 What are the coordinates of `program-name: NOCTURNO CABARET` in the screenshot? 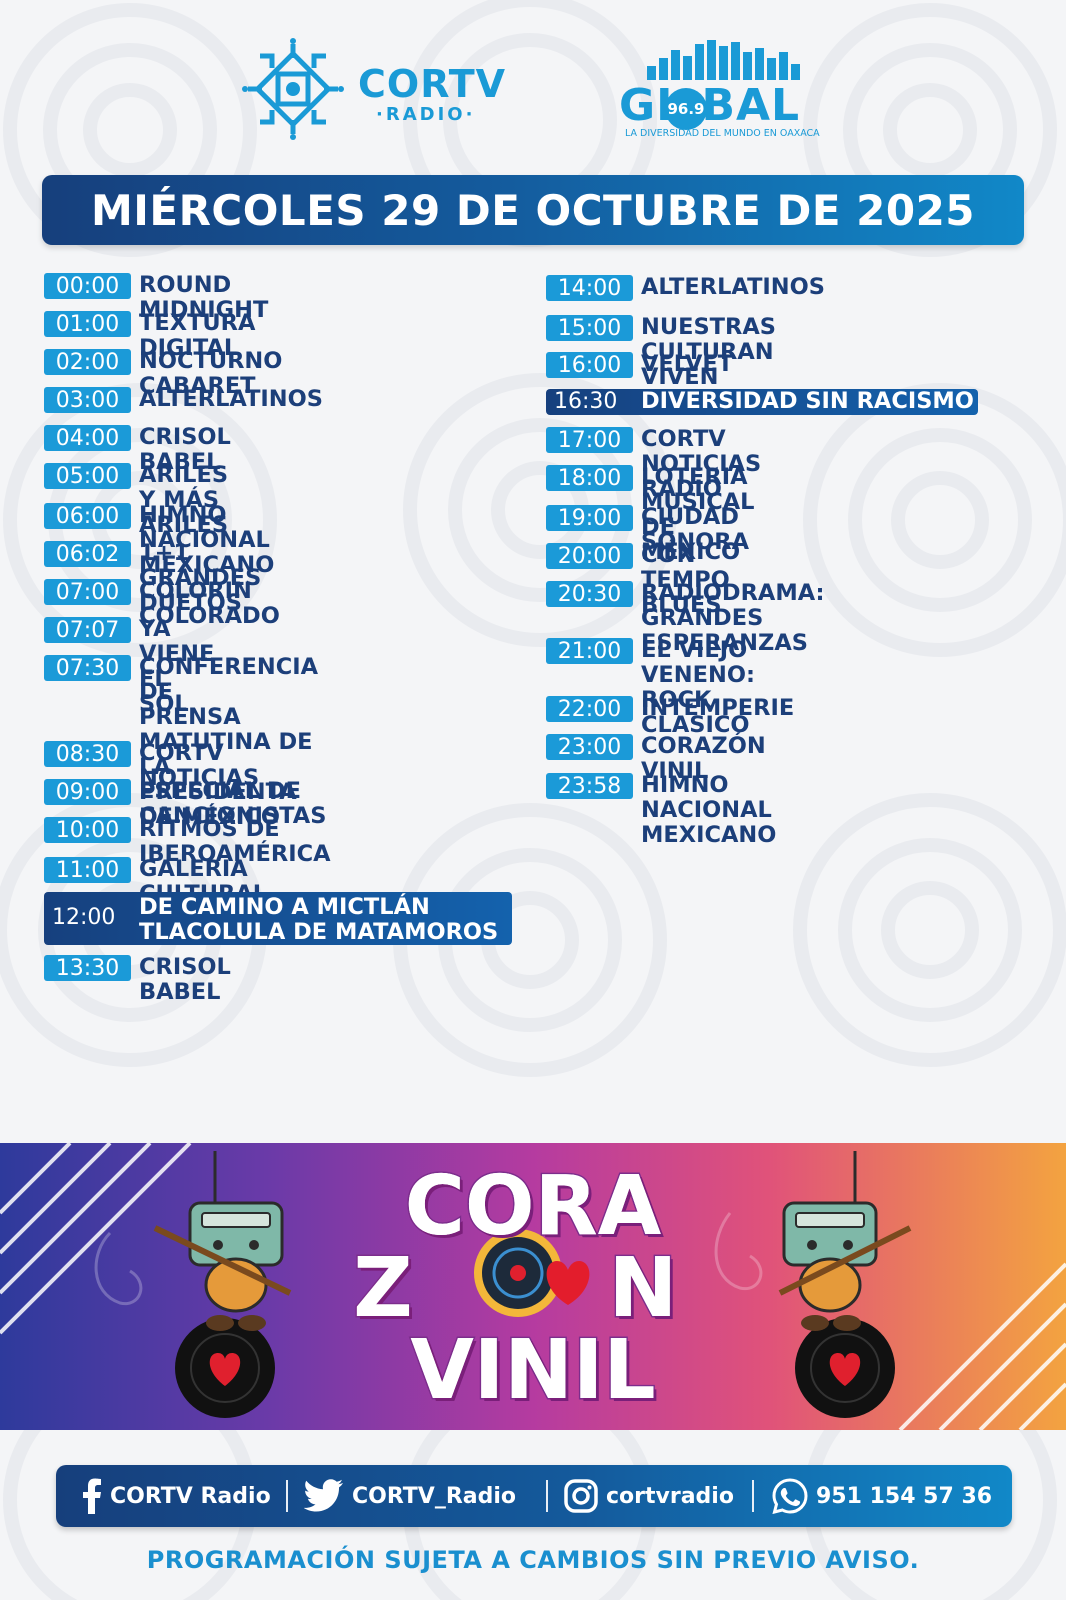 It's located at (211, 373).